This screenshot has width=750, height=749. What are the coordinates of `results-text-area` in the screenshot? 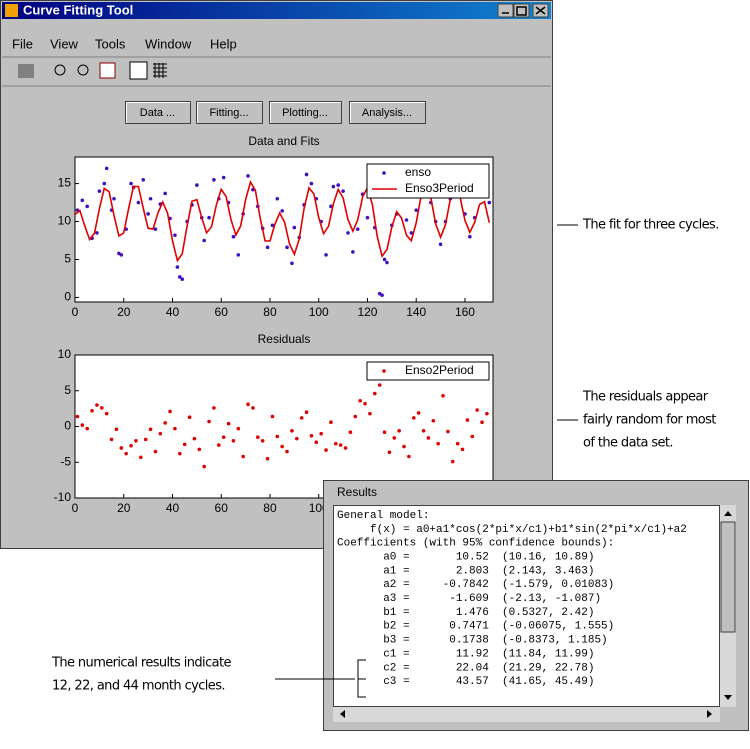 It's located at (526, 606).